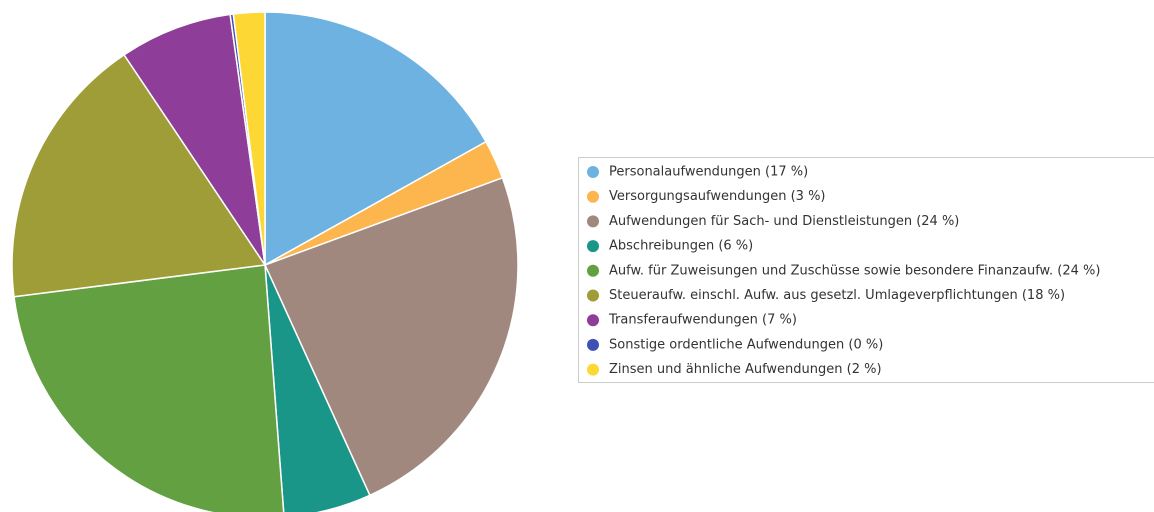 The height and width of the screenshot is (512, 1154). What do you see at coordinates (717, 196) in the screenshot?
I see `legend-label: Versorgungsaufwendungen (3 %)` at bounding box center [717, 196].